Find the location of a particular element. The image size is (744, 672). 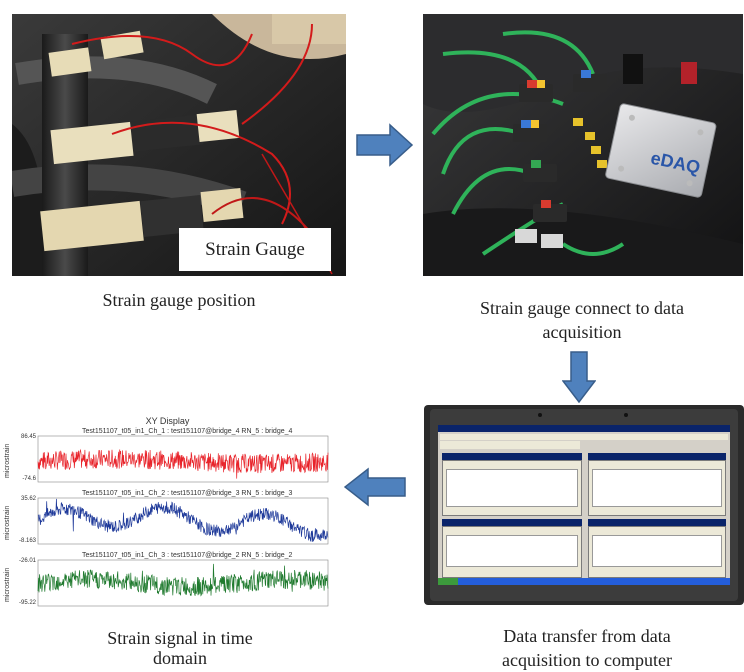

arrow-down-icon is located at coordinates (579, 377).